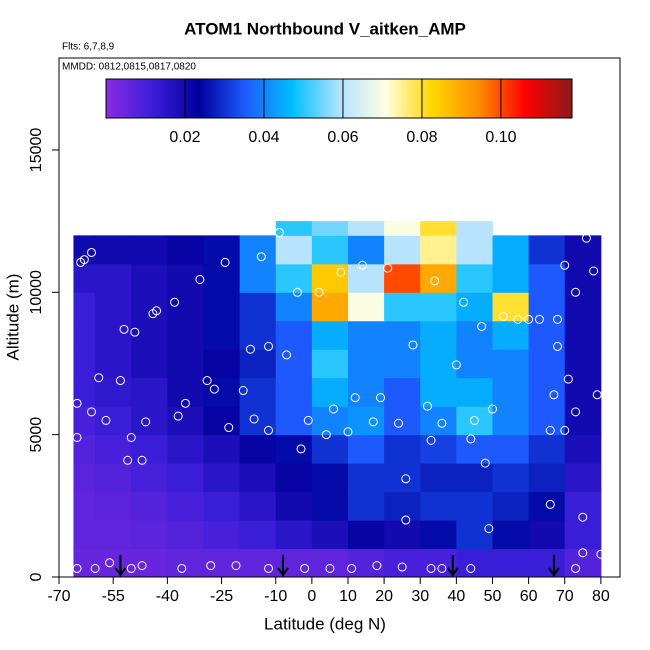 The image size is (650, 650). What do you see at coordinates (342, 137) in the screenshot?
I see `colorbar-tick-label: 0.06` at bounding box center [342, 137].